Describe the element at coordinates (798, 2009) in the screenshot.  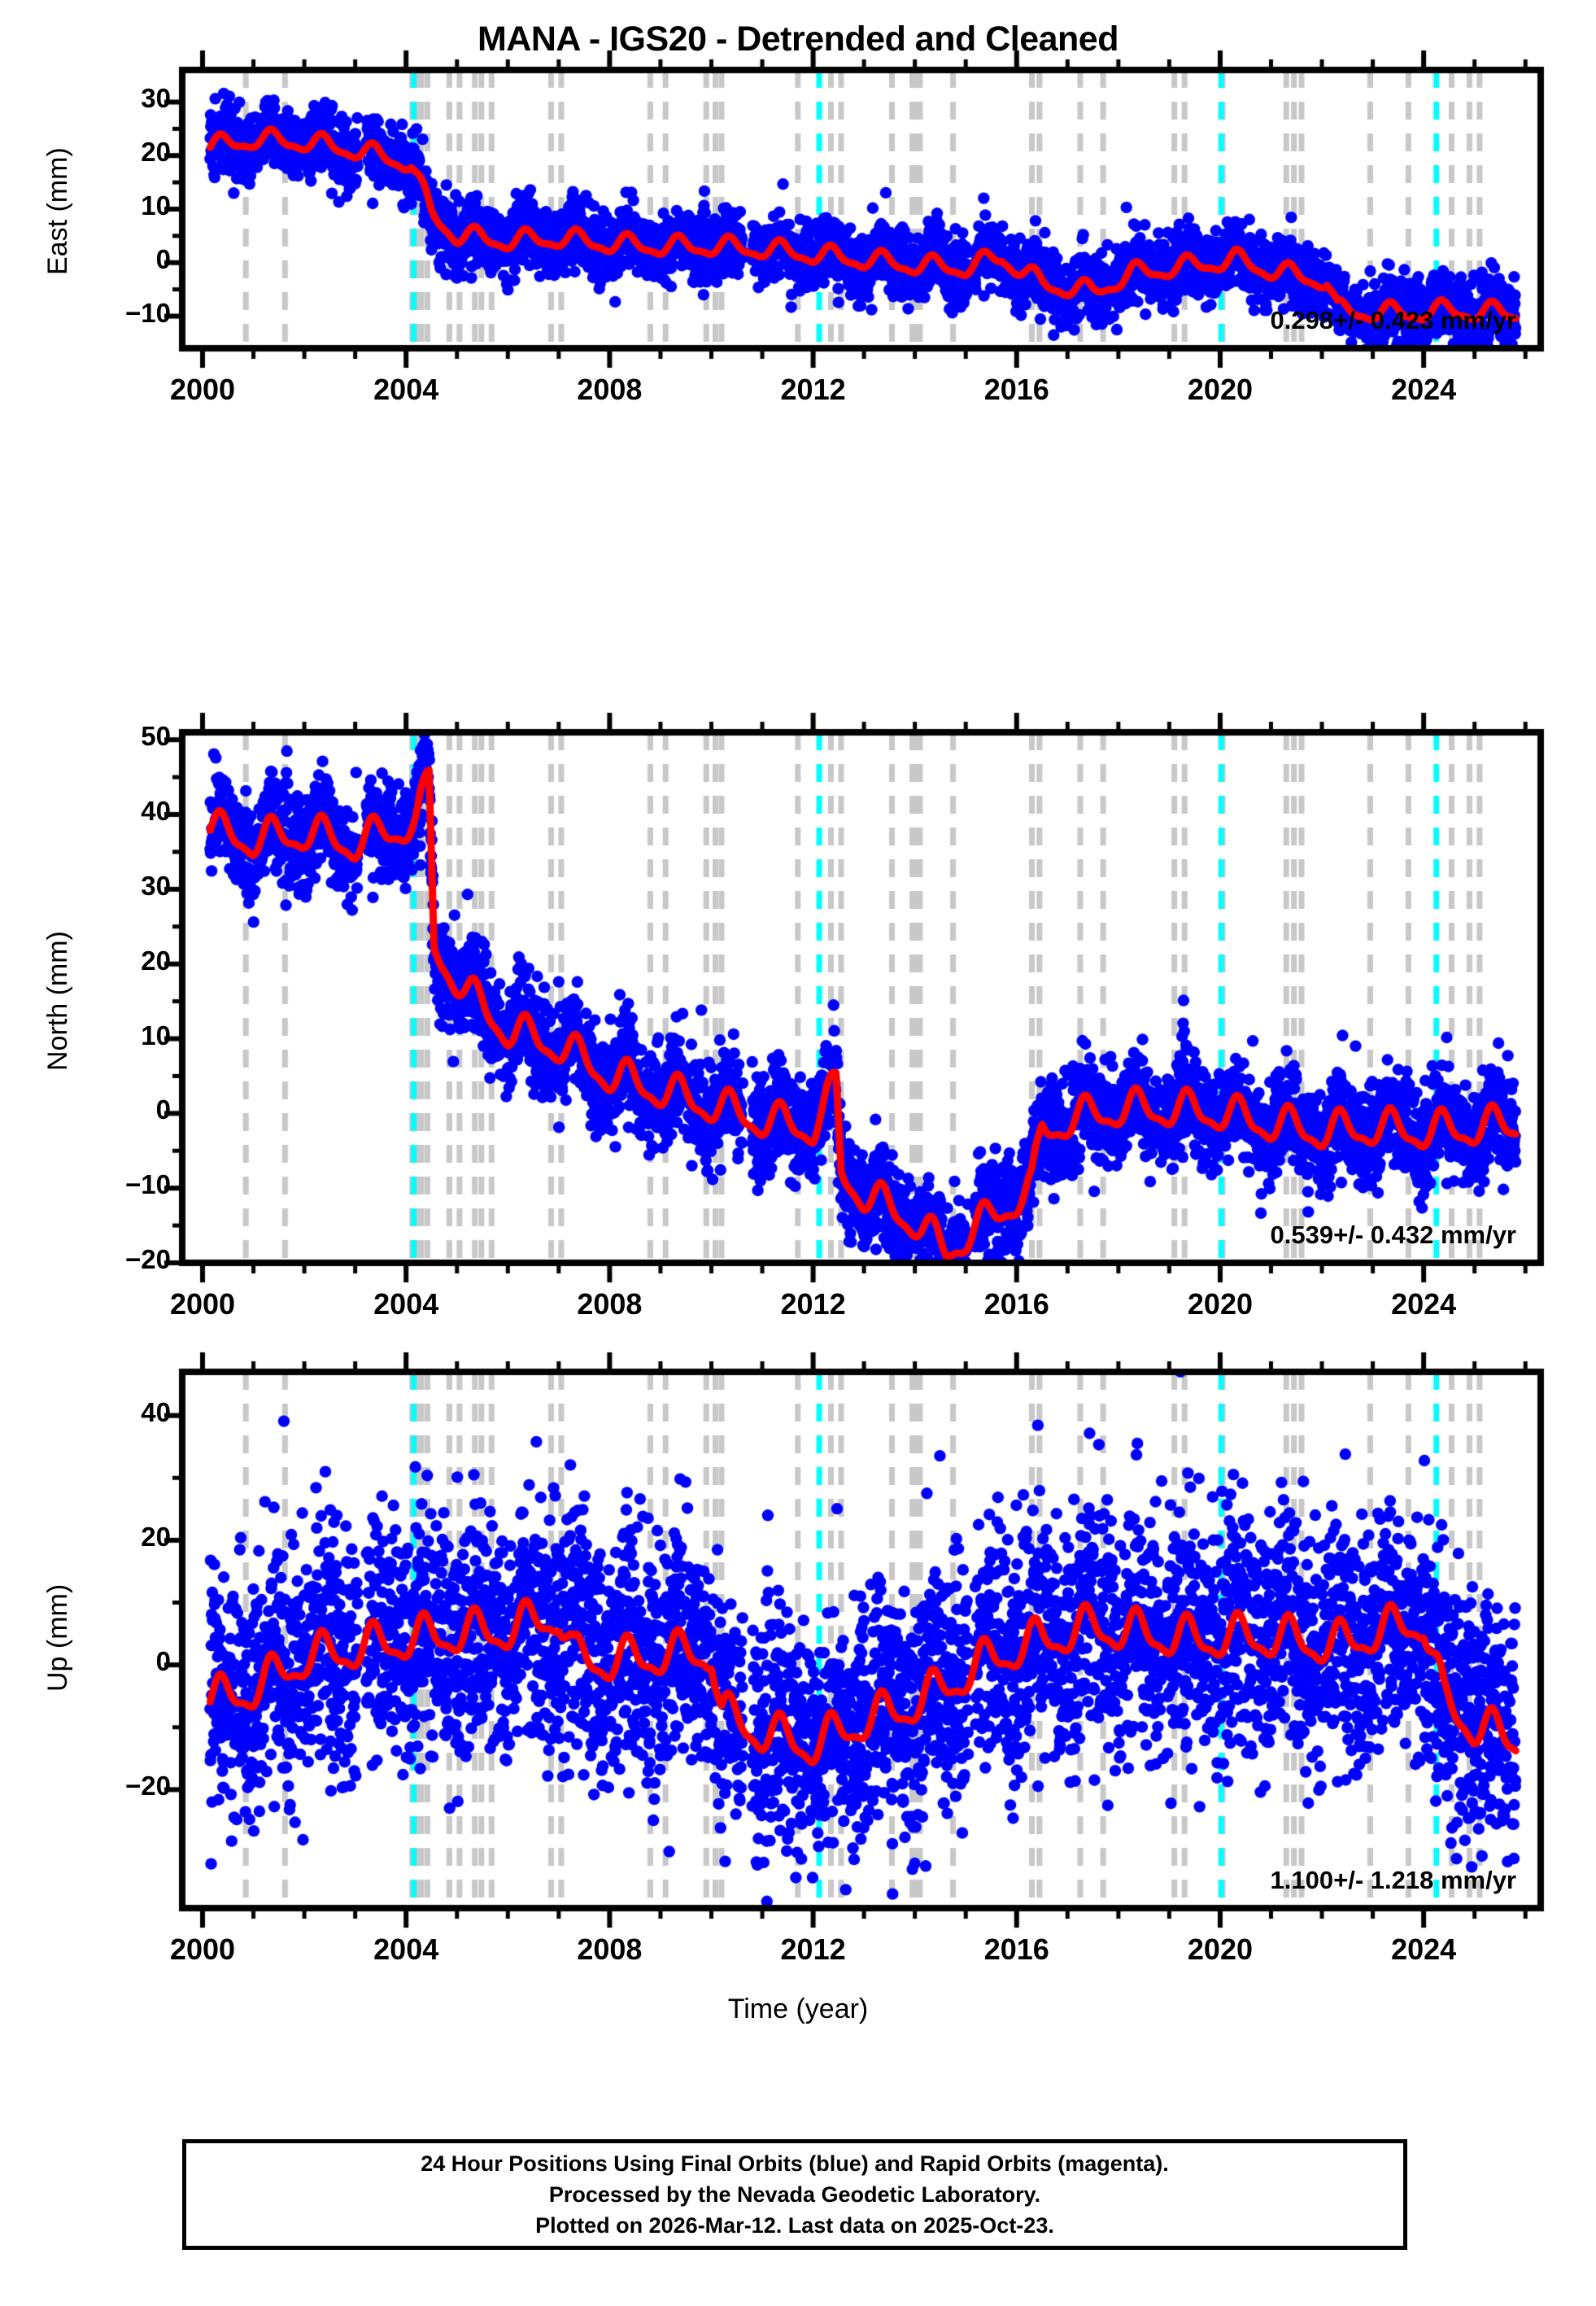
I see `xaxis-label: Time (year)` at that location.